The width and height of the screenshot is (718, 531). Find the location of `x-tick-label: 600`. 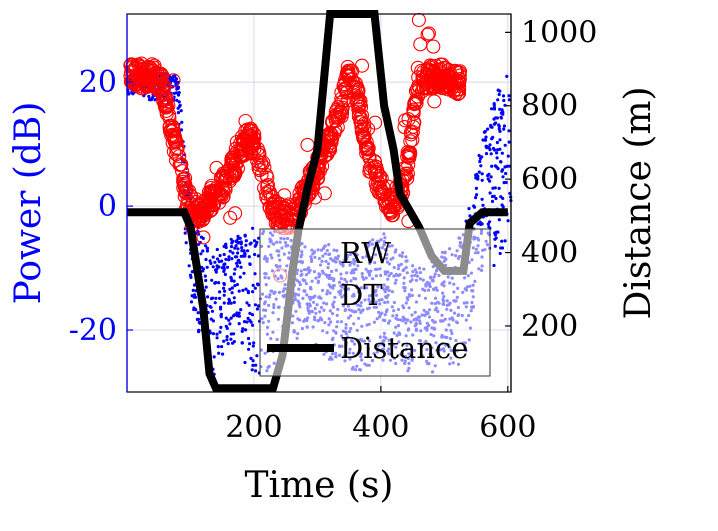

x-tick-label: 600 is located at coordinates (507, 427).